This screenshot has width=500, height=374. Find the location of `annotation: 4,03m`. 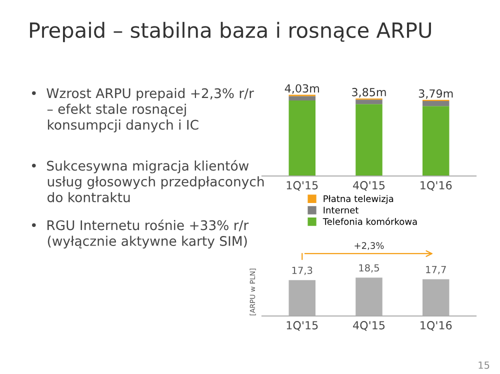

annotation: 4,03m is located at coordinates (301, 89).